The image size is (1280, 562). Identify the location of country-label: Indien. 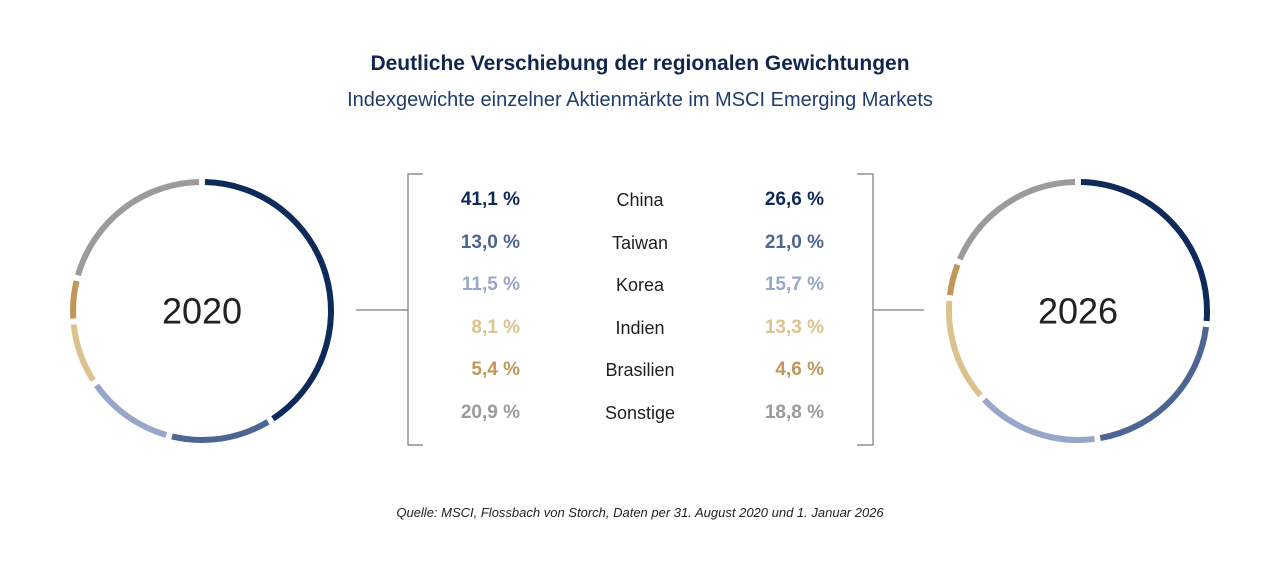
(640, 327).